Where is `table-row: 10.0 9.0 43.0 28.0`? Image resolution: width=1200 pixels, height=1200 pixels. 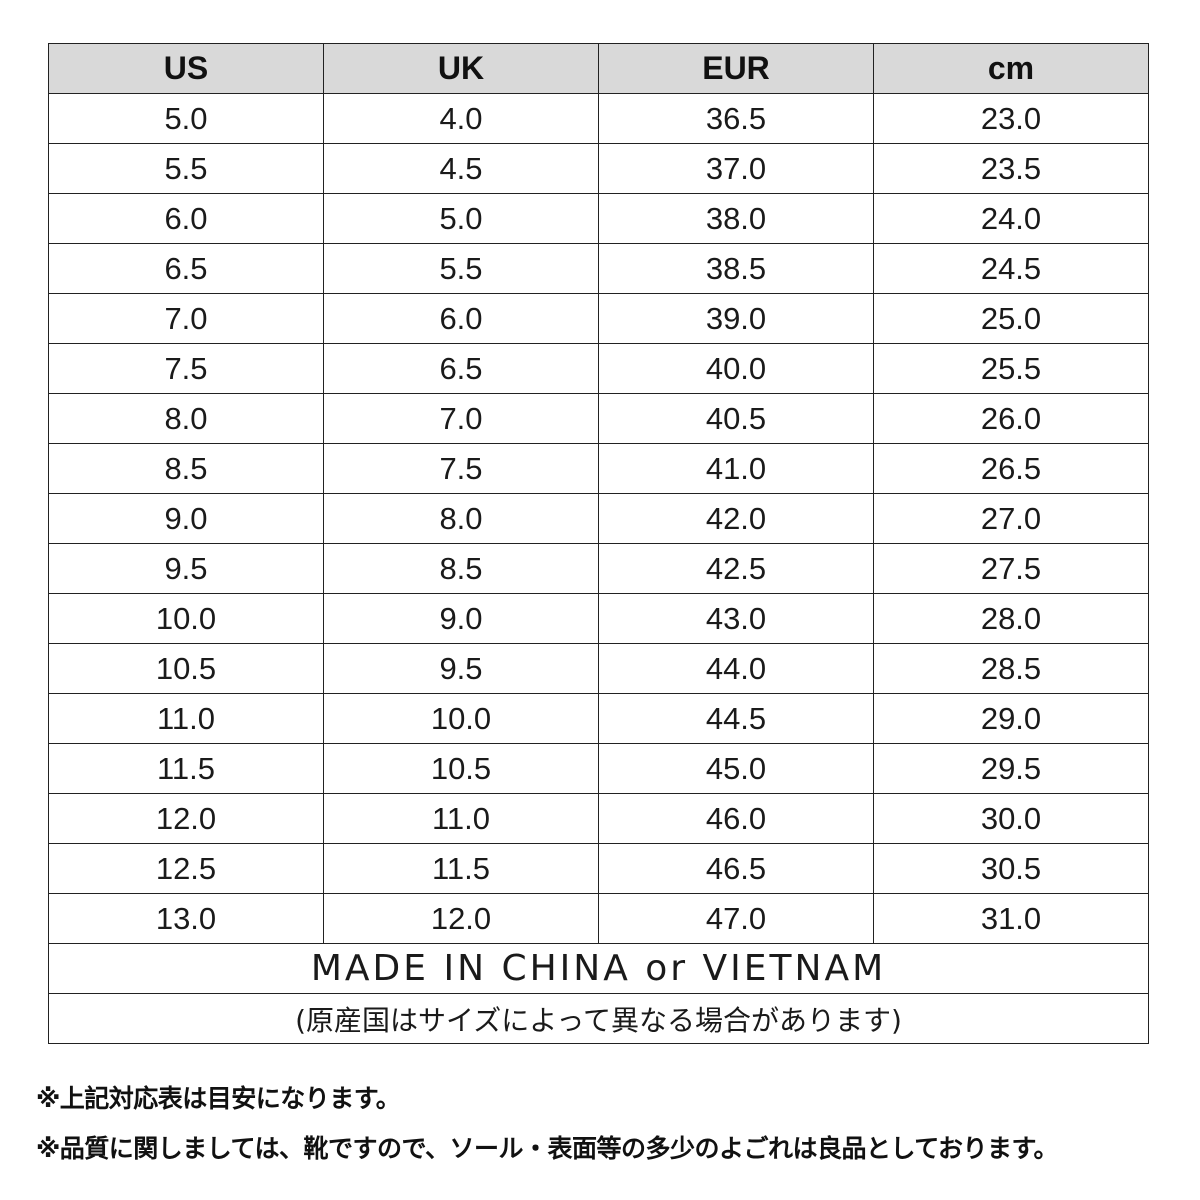
table-row: 10.0 9.0 43.0 28.0 is located at coordinates (598, 618).